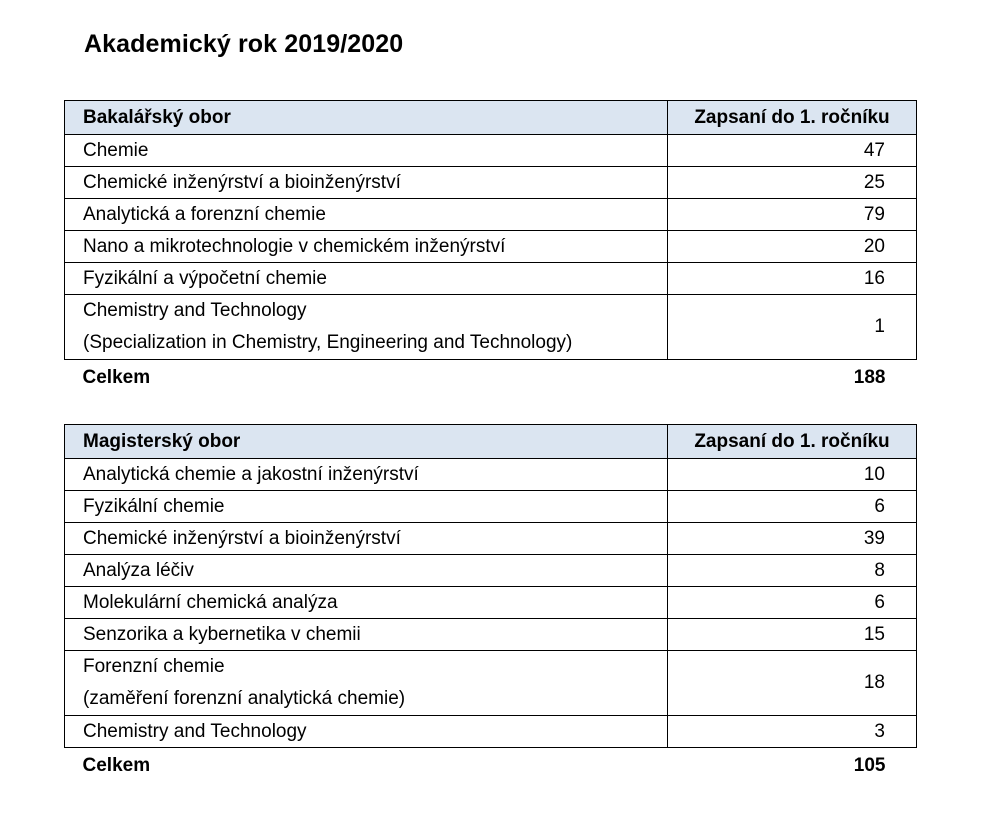 The height and width of the screenshot is (834, 995). I want to click on field-name: Analytická a forenzní chemie, so click(366, 214).